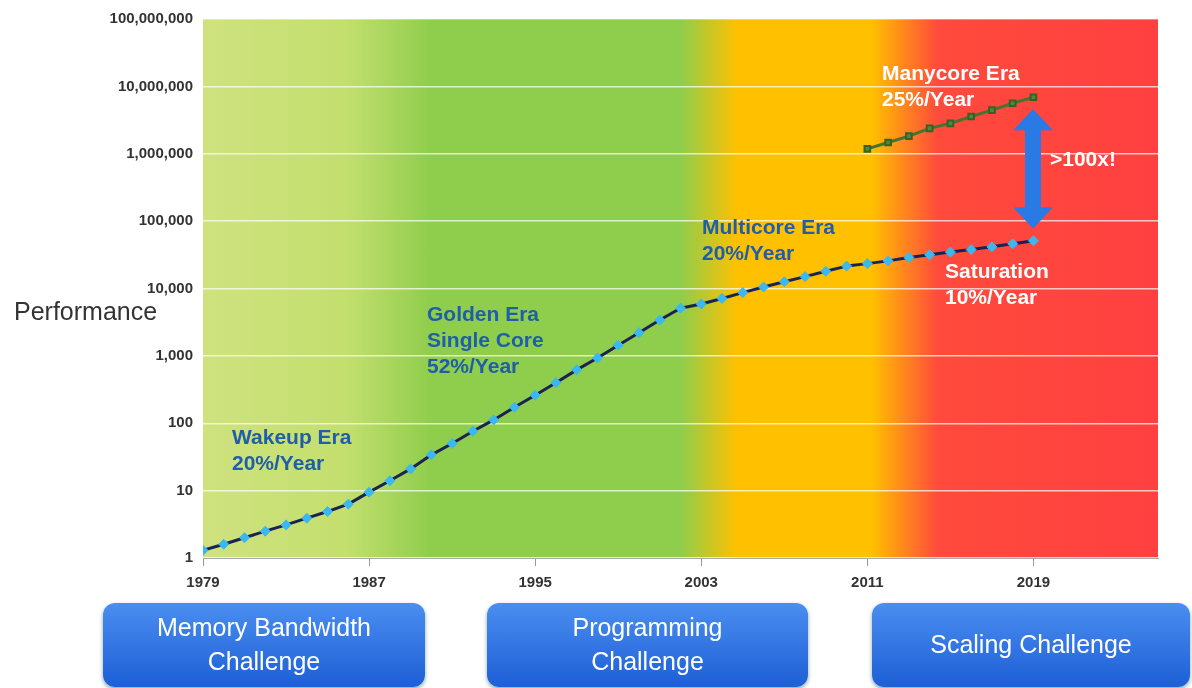  Describe the element at coordinates (180, 422) in the screenshot. I see `y-tick-label: 100` at that location.